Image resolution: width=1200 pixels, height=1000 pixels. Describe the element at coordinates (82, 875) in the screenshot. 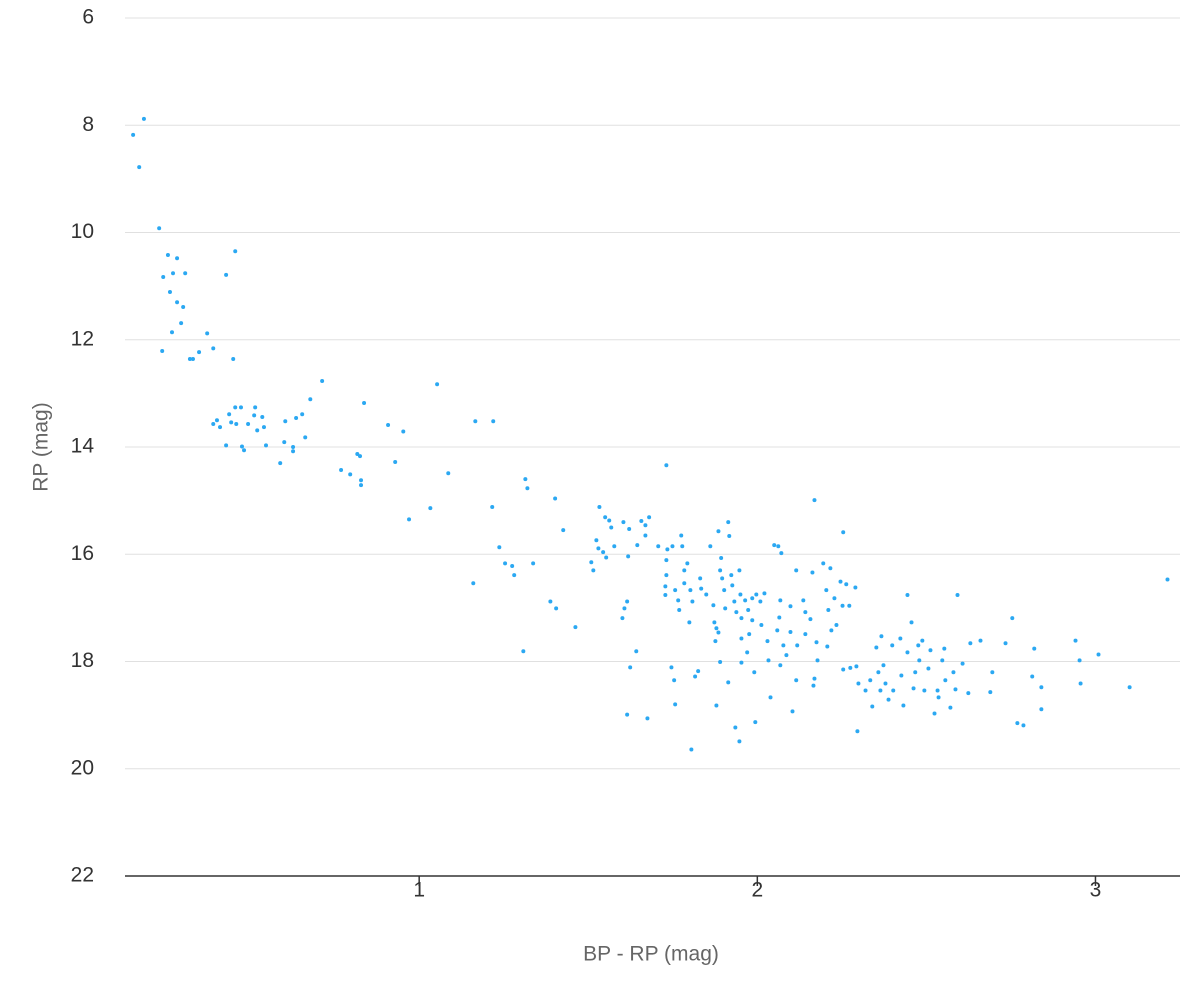

I see `y-tick-label: 22` at that location.